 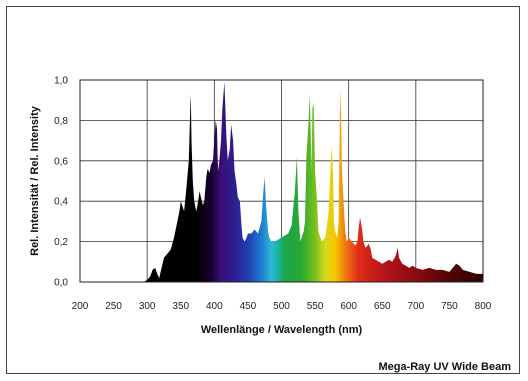 What do you see at coordinates (113, 306) in the screenshot?
I see `x-tick-label: 250` at bounding box center [113, 306].